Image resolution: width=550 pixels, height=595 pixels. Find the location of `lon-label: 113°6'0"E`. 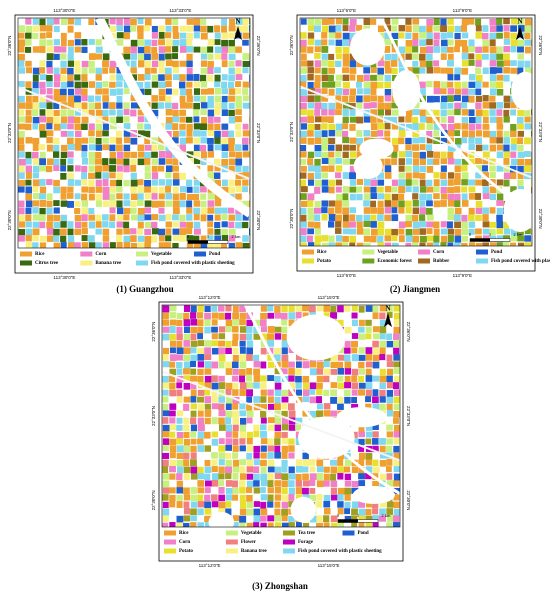

lon-label: 113°6'0"E is located at coordinates (346, 275).